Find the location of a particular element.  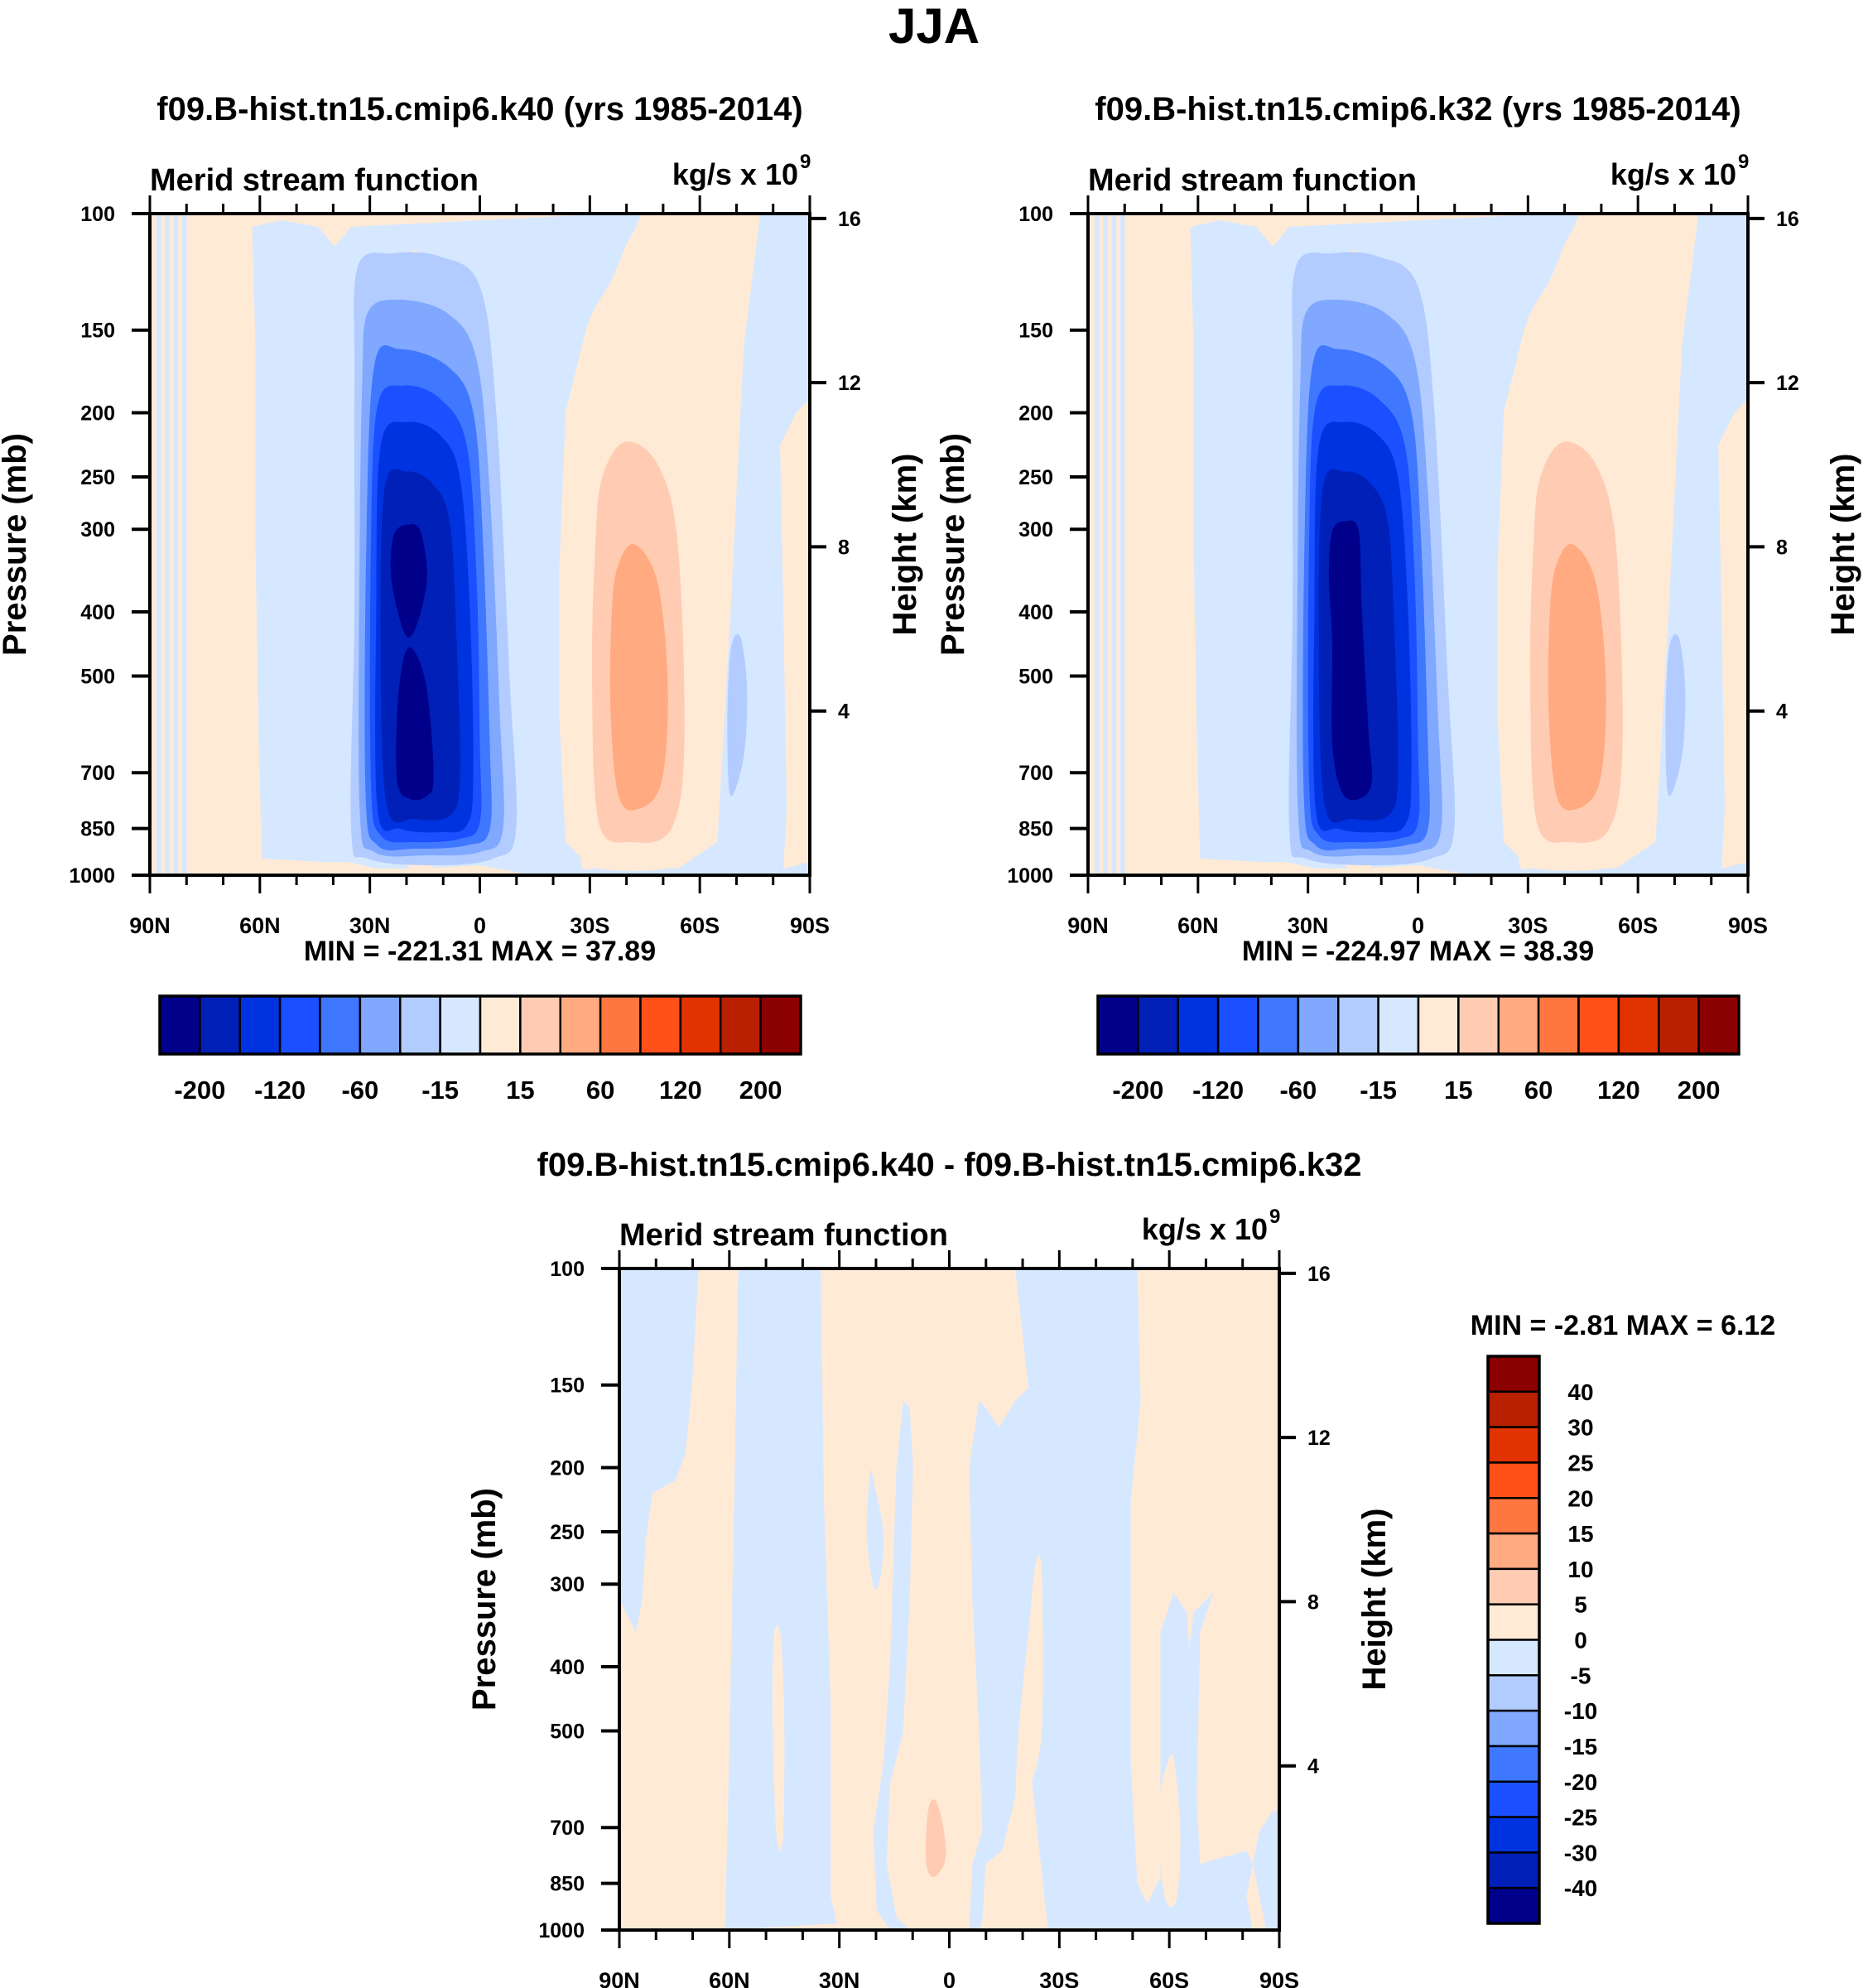

colorbar-label: 5 is located at coordinates (1580, 1605).